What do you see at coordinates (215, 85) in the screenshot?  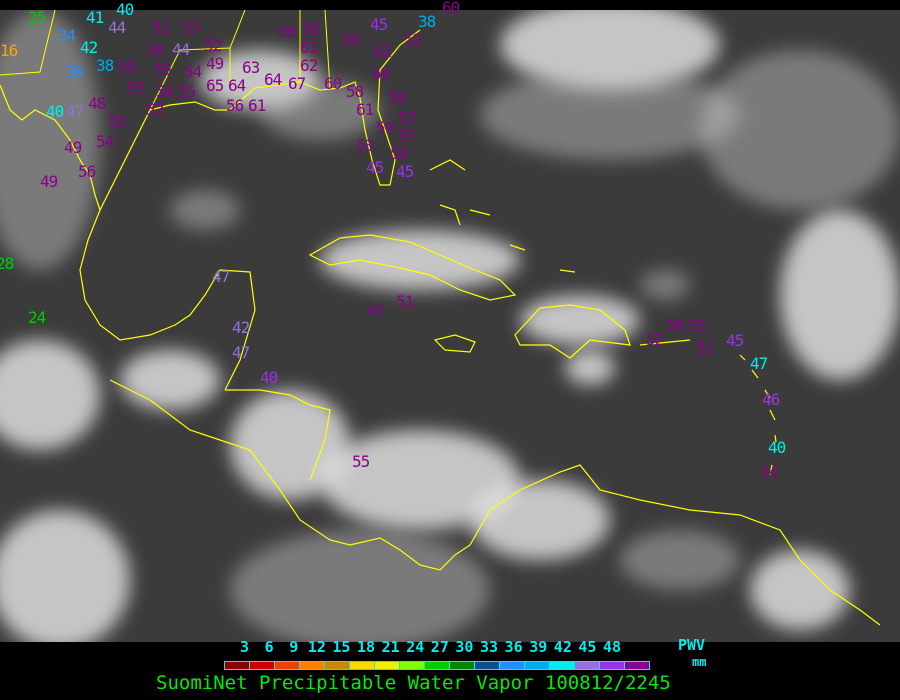 I see `station-value: 65` at bounding box center [215, 85].